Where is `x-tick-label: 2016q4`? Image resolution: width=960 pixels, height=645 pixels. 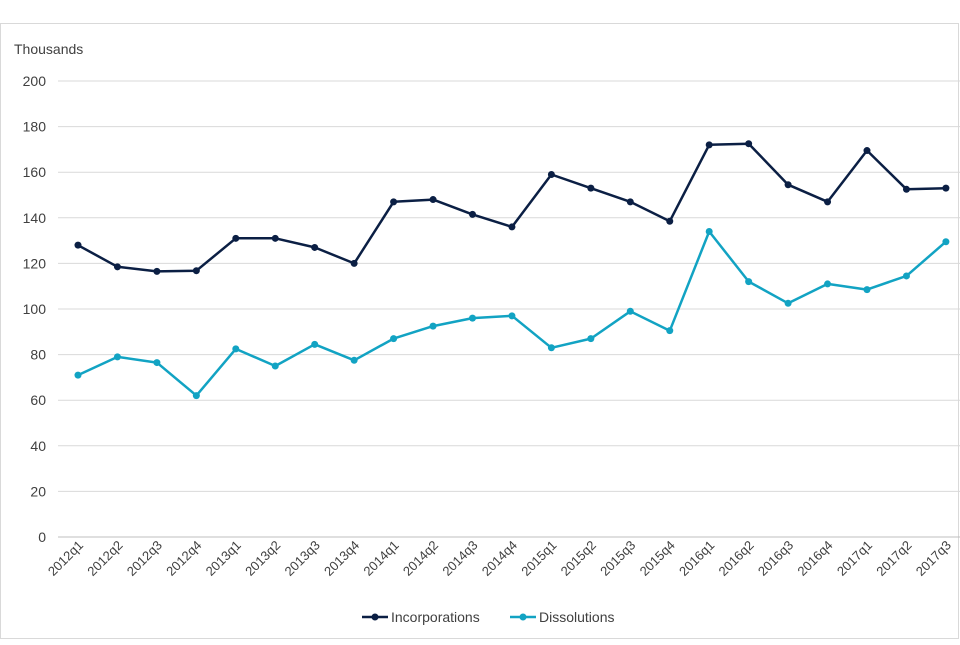 x-tick-label: 2016q4 is located at coordinates (814, 558).